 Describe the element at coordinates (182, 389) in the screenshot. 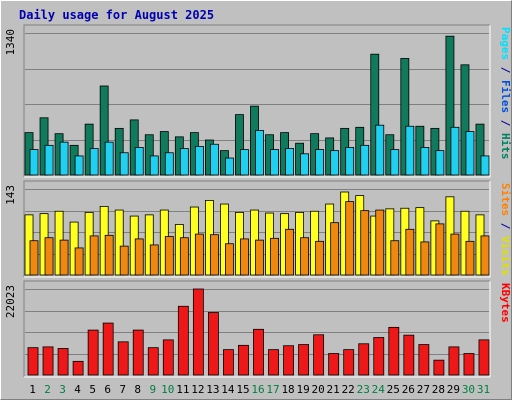

I see `x-tick-label: 11` at that location.